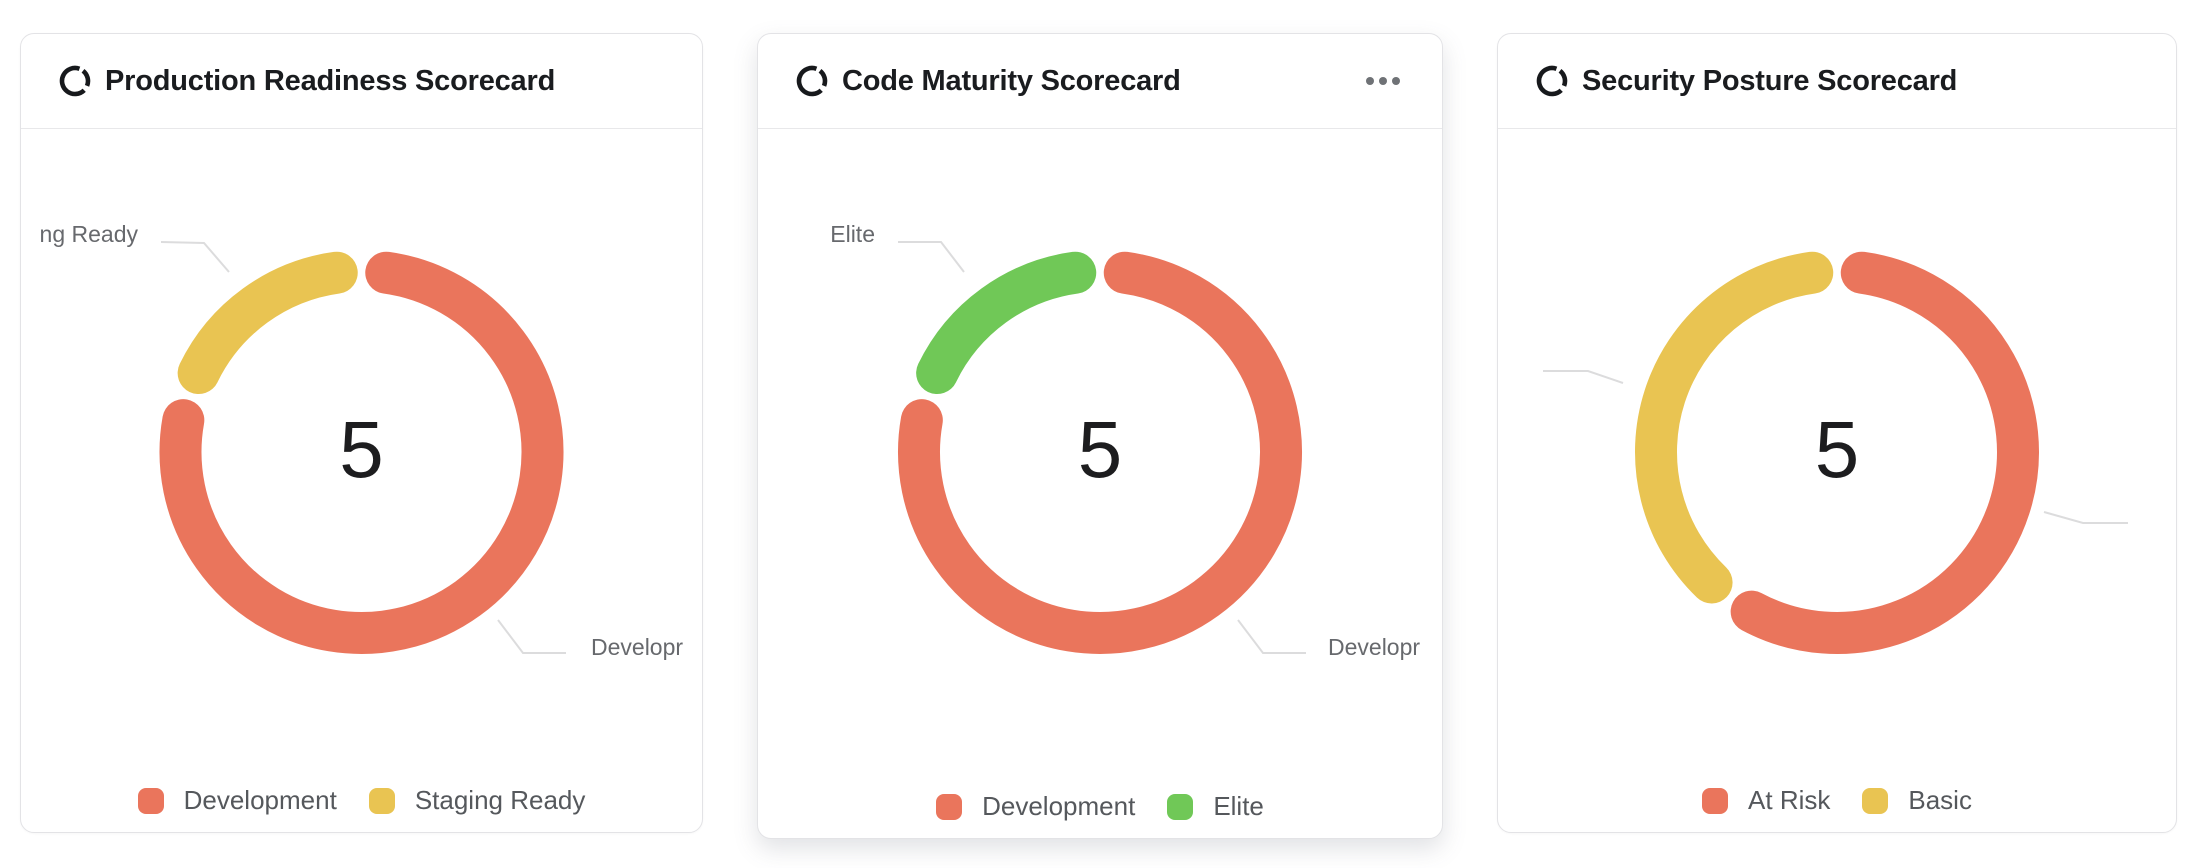 The height and width of the screenshot is (868, 2210). I want to click on legend-label: At Risk, so click(1789, 800).